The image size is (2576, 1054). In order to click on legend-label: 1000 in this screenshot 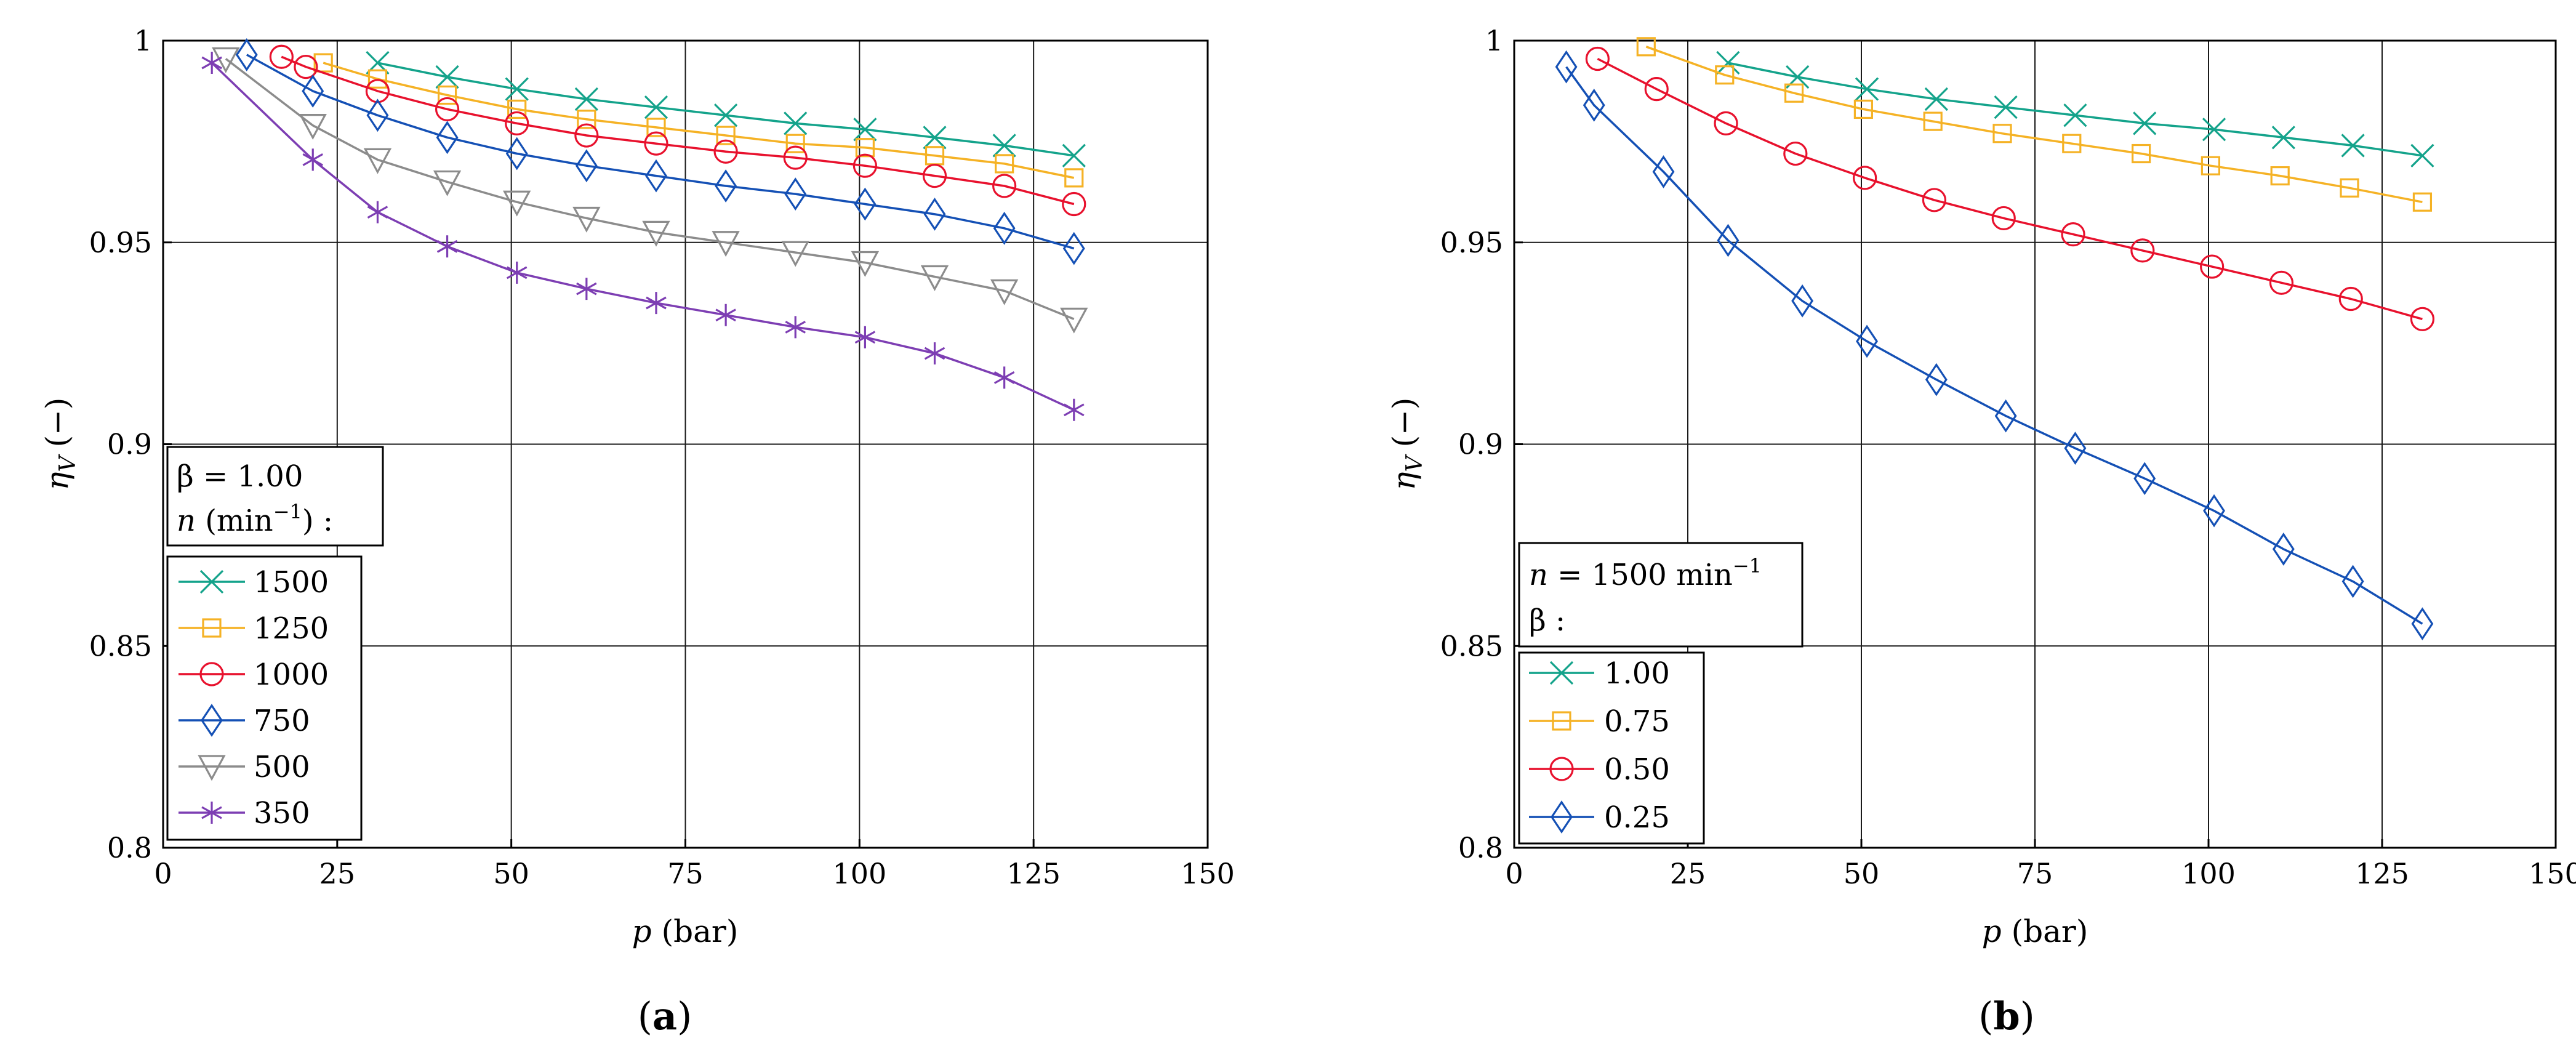, I will do `click(291, 675)`.